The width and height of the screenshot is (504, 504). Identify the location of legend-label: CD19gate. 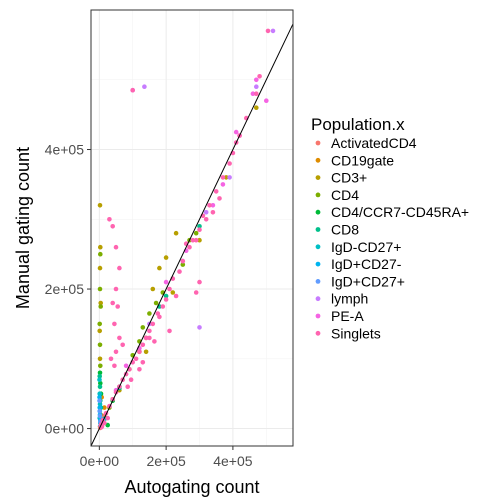
(362, 160).